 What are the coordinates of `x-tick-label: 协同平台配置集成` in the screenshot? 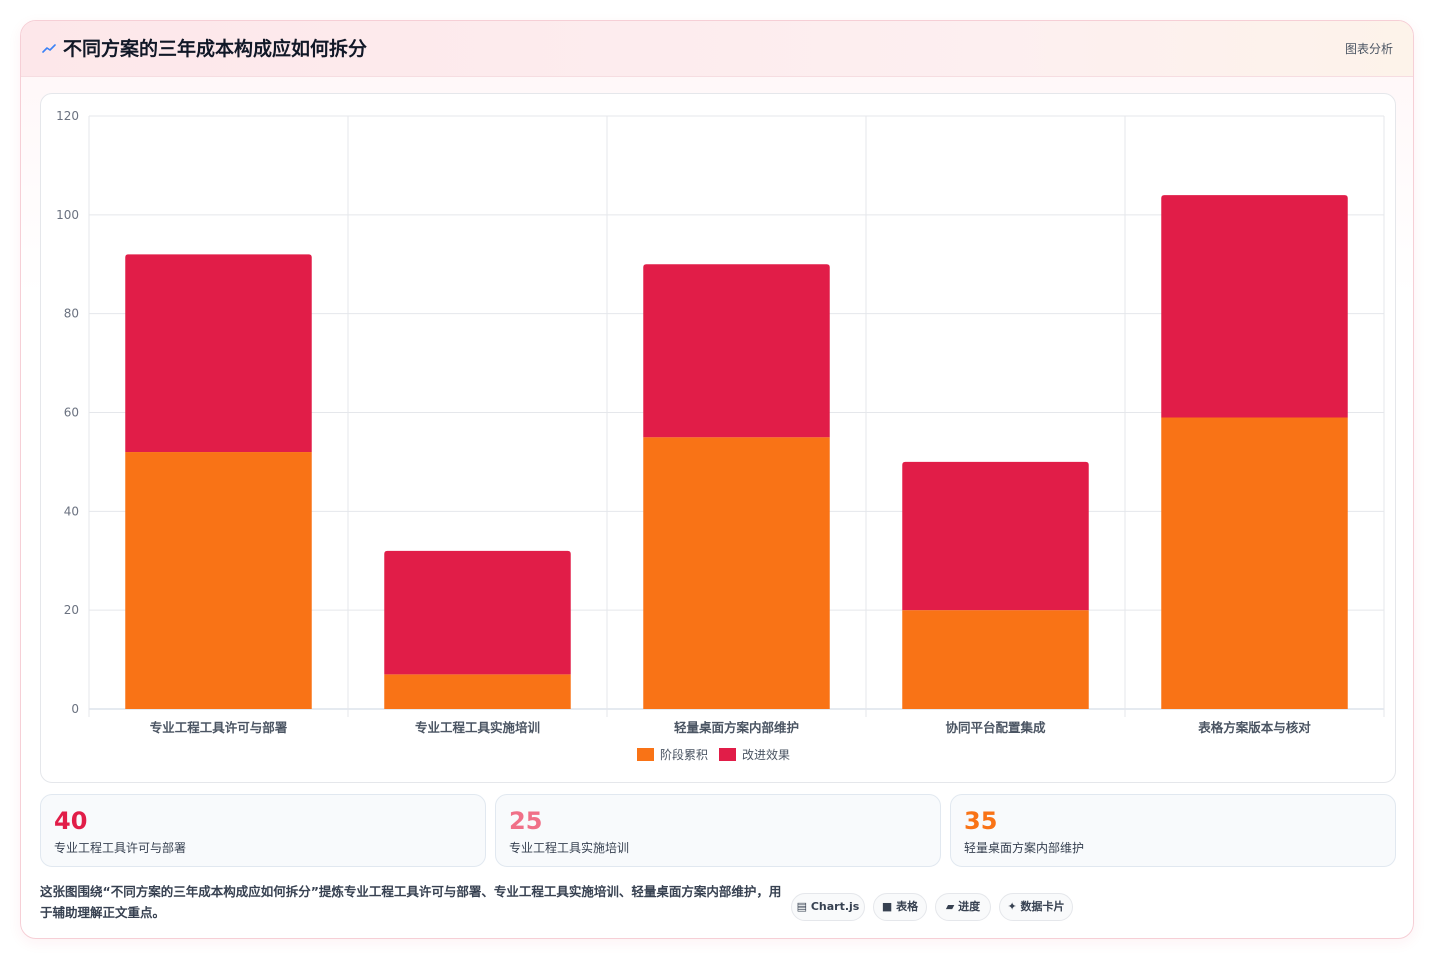 It's located at (995, 727).